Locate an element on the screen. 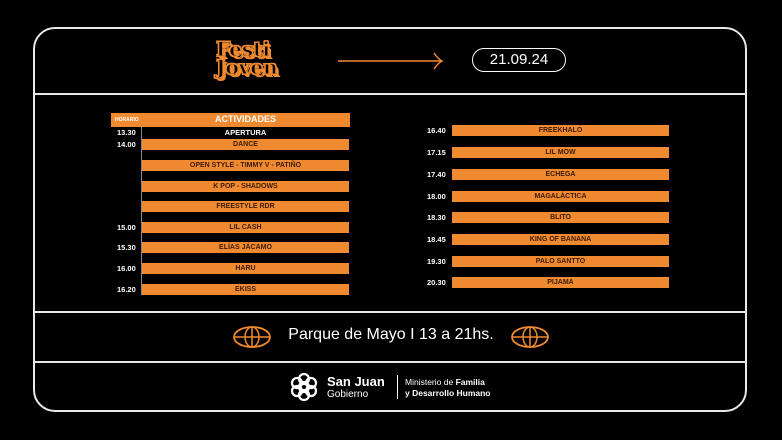 The width and height of the screenshot is (782, 440). ministry-line-1: Ministerio de Familia is located at coordinates (445, 382).